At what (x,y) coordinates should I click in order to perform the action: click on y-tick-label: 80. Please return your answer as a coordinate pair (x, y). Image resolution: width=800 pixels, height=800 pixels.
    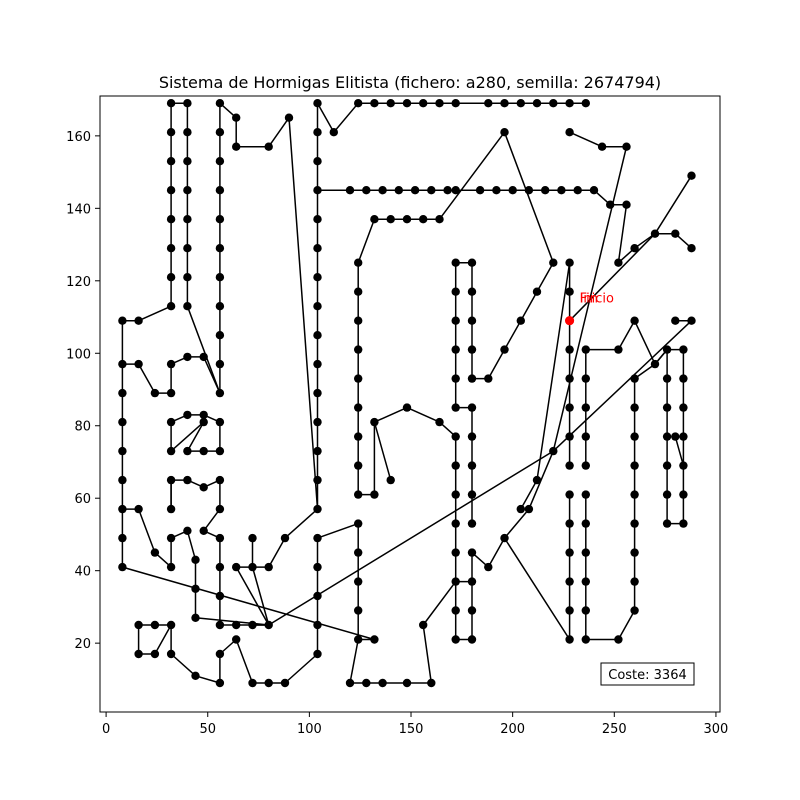
    Looking at the image, I should click on (82, 427).